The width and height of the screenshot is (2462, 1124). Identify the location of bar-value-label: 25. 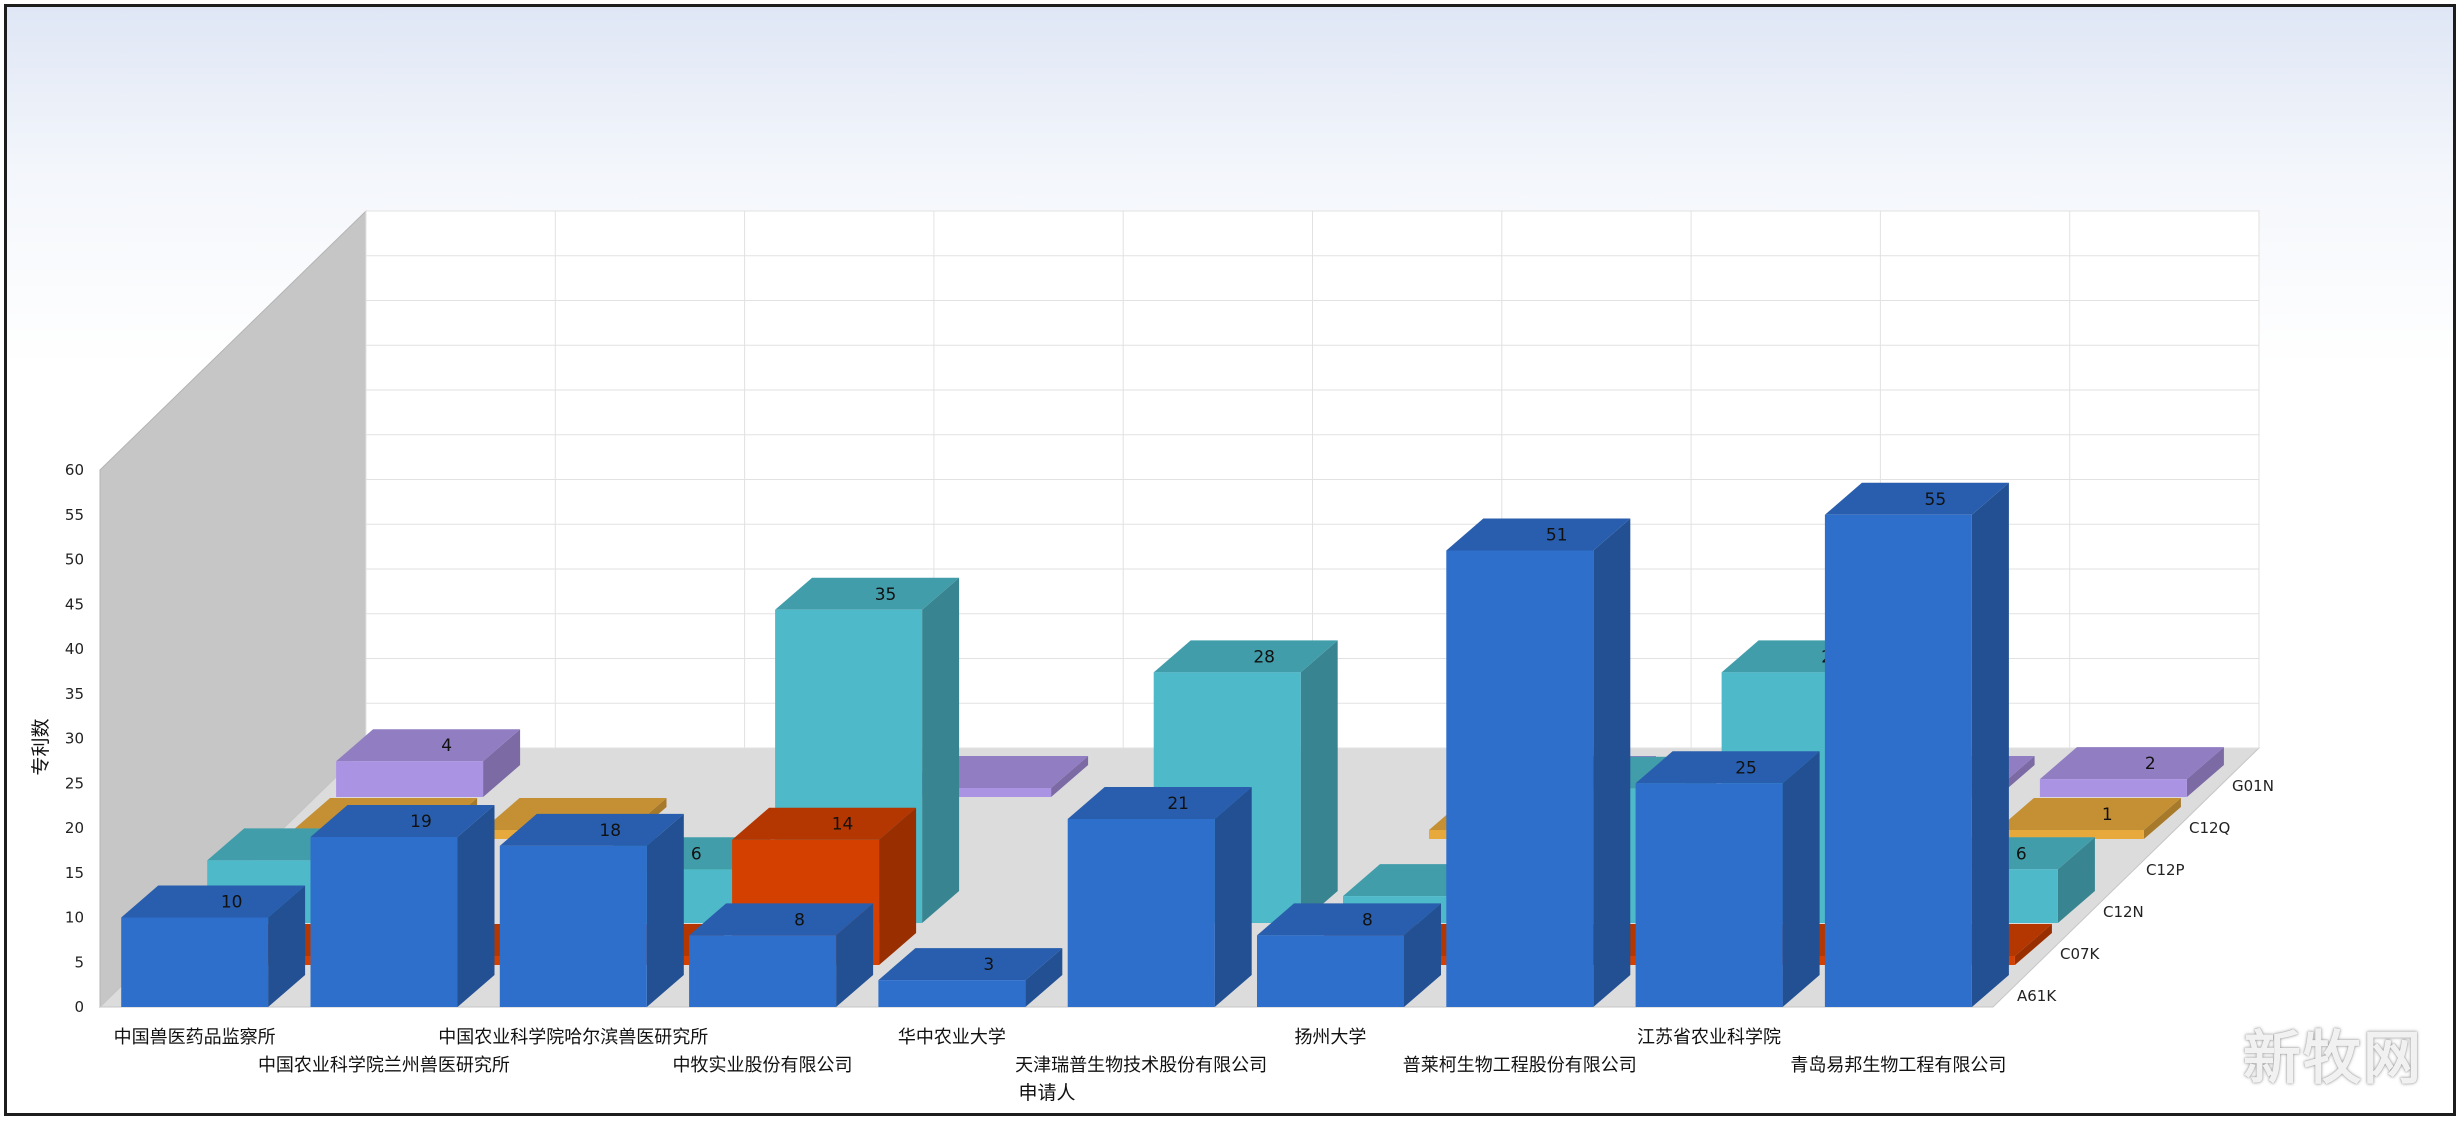
(1746, 768).